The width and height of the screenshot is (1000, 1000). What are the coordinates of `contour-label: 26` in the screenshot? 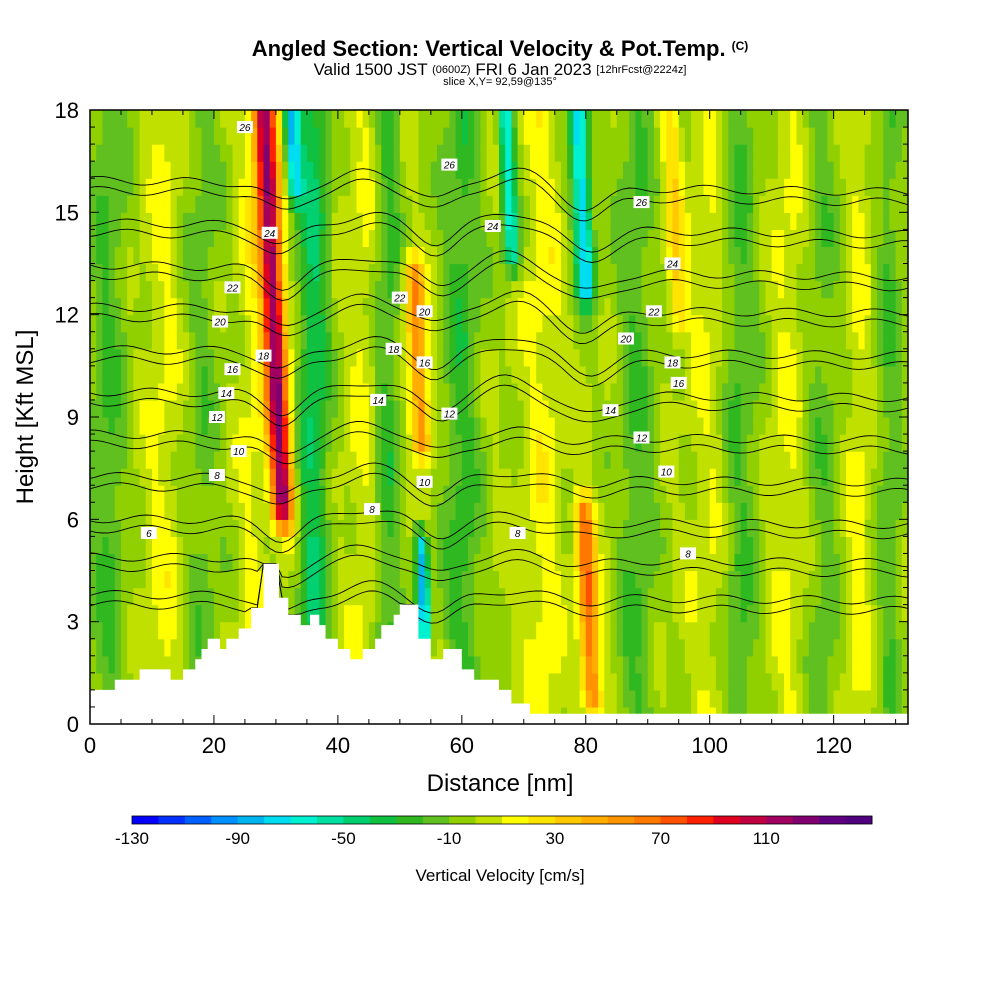 It's located at (641, 202).